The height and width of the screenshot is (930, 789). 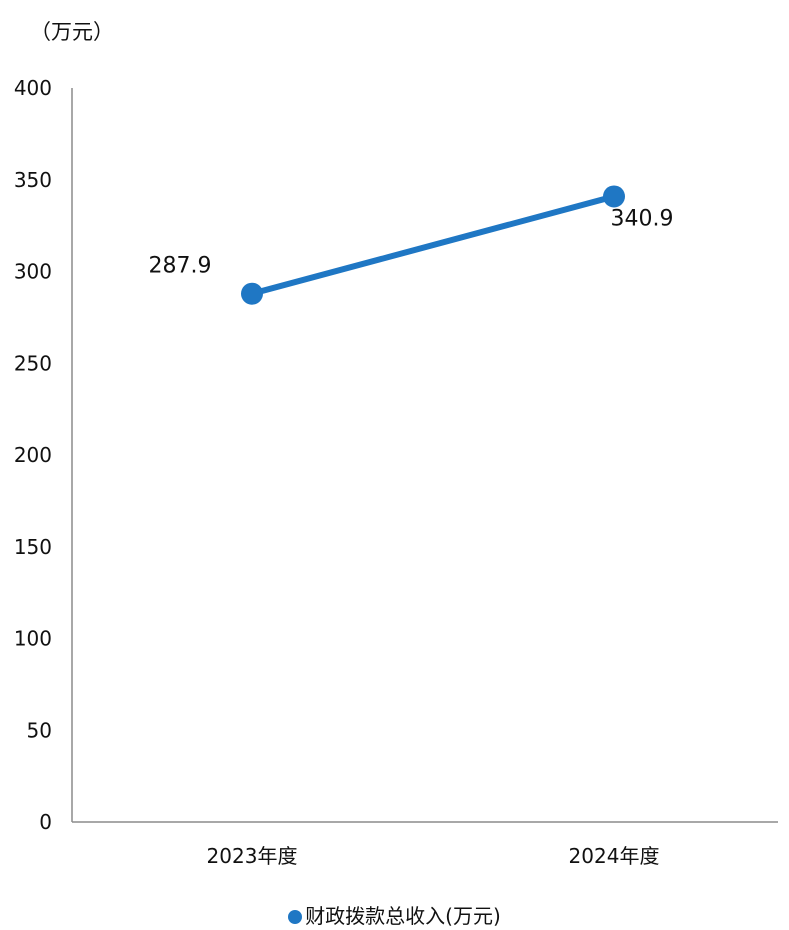 What do you see at coordinates (403, 916) in the screenshot?
I see `legend-label: 财政拨款总收入(万元)` at bounding box center [403, 916].